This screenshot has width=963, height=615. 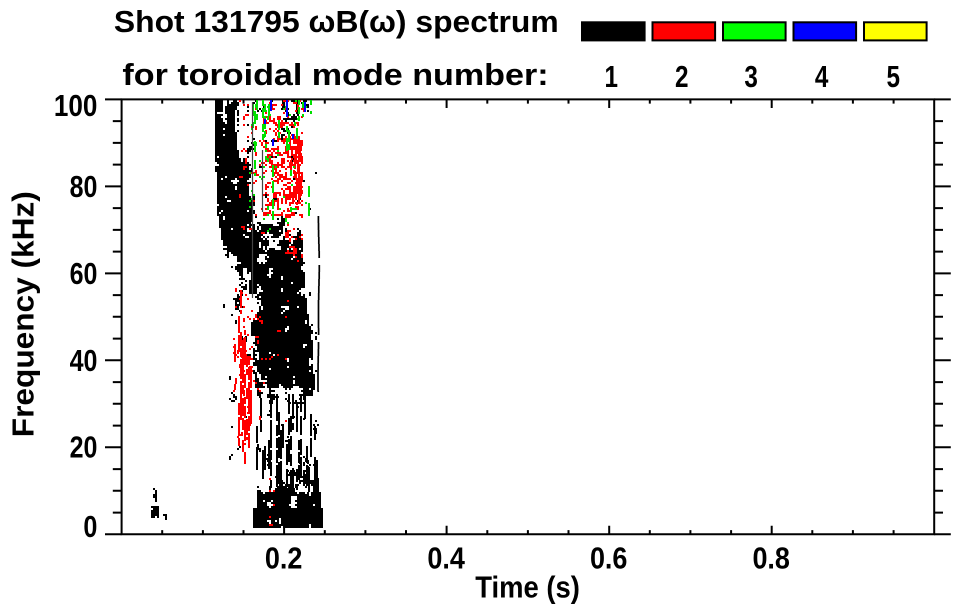 I want to click on svg-text: 100, so click(x=76, y=105).